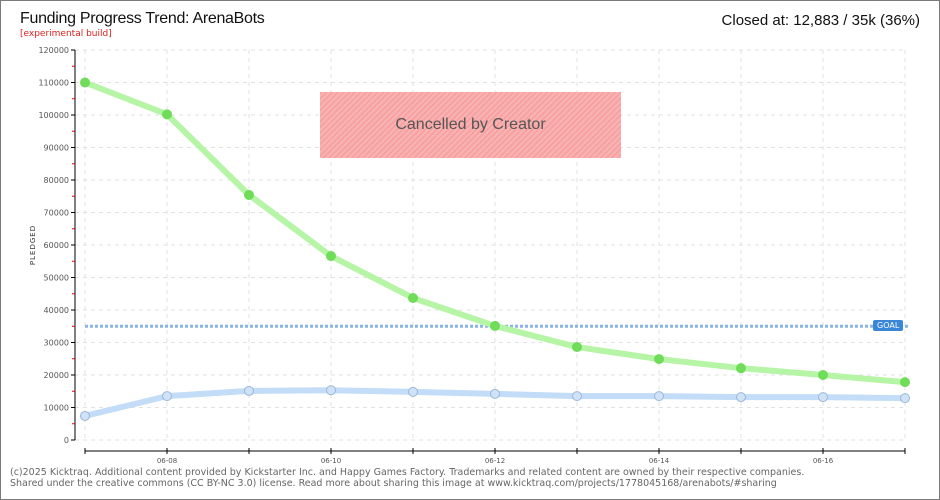 The image size is (940, 500). I want to click on y-tick-label: 20000, so click(56, 375).